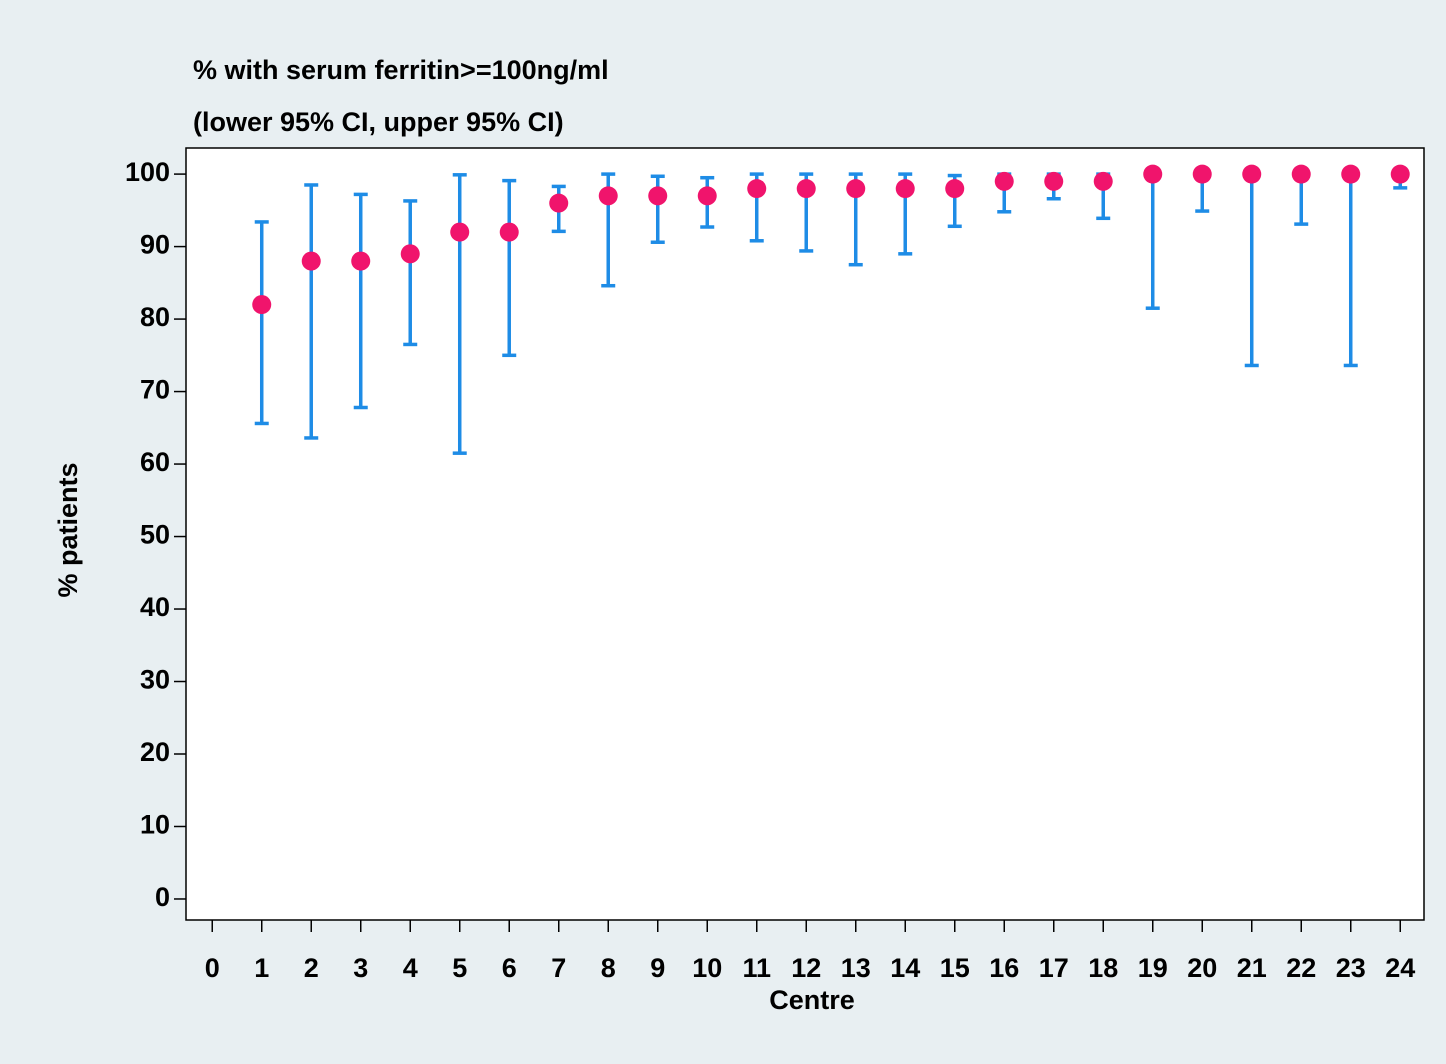 This screenshot has width=1446, height=1064. Describe the element at coordinates (378, 122) in the screenshot. I see `chart-subtitle: (lower 95% CI, upper 95% CI)` at that location.